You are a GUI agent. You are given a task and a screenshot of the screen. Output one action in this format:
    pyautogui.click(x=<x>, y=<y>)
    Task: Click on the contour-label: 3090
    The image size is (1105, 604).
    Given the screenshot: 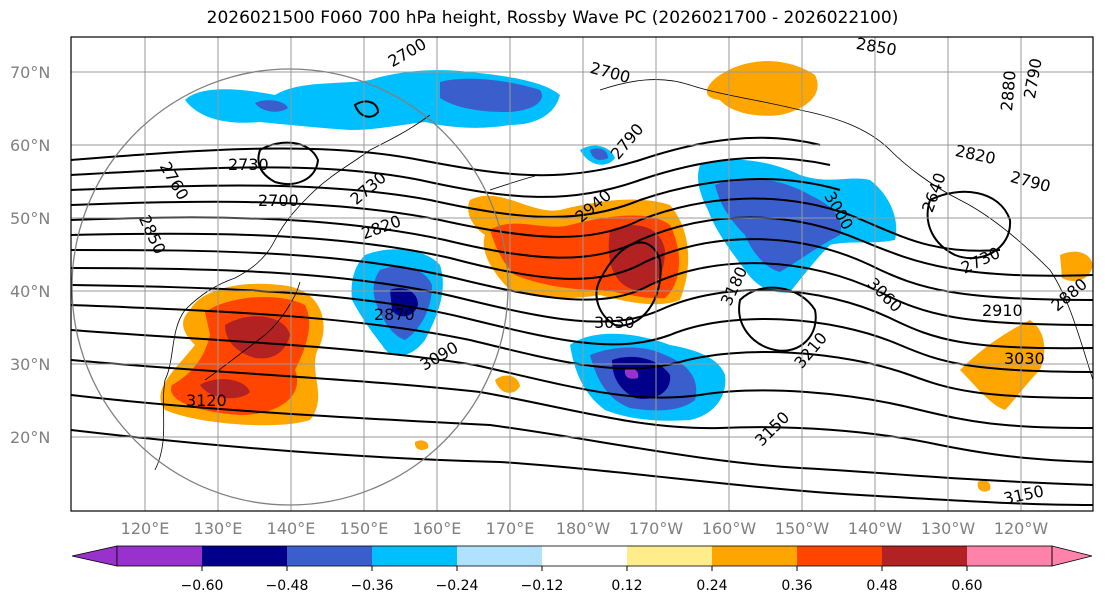 What is the action you would take?
    pyautogui.click(x=439, y=356)
    